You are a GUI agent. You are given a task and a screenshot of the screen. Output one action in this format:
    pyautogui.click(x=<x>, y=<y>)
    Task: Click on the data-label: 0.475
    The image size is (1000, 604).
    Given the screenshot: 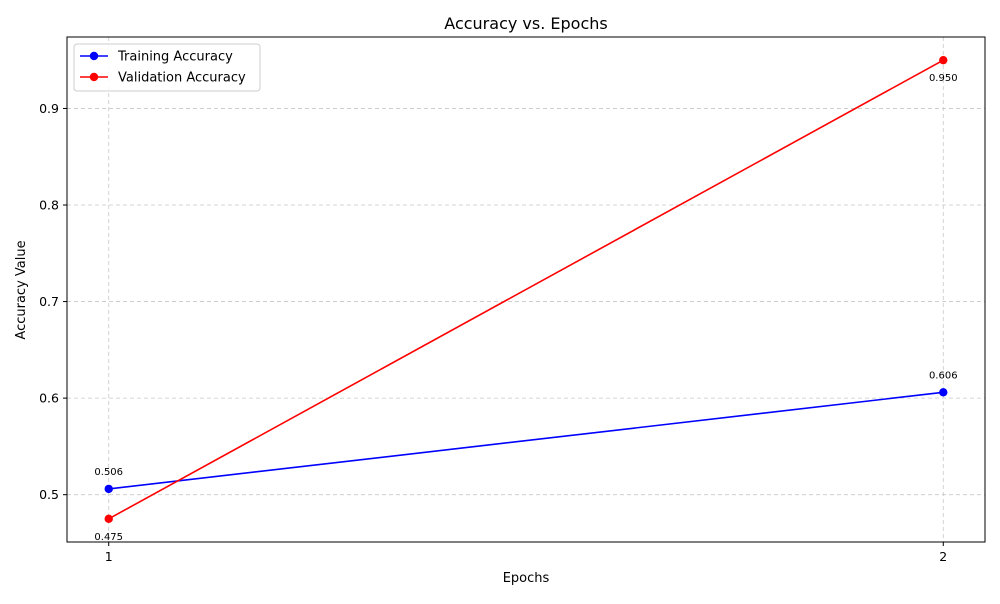 What is the action you would take?
    pyautogui.click(x=108, y=537)
    